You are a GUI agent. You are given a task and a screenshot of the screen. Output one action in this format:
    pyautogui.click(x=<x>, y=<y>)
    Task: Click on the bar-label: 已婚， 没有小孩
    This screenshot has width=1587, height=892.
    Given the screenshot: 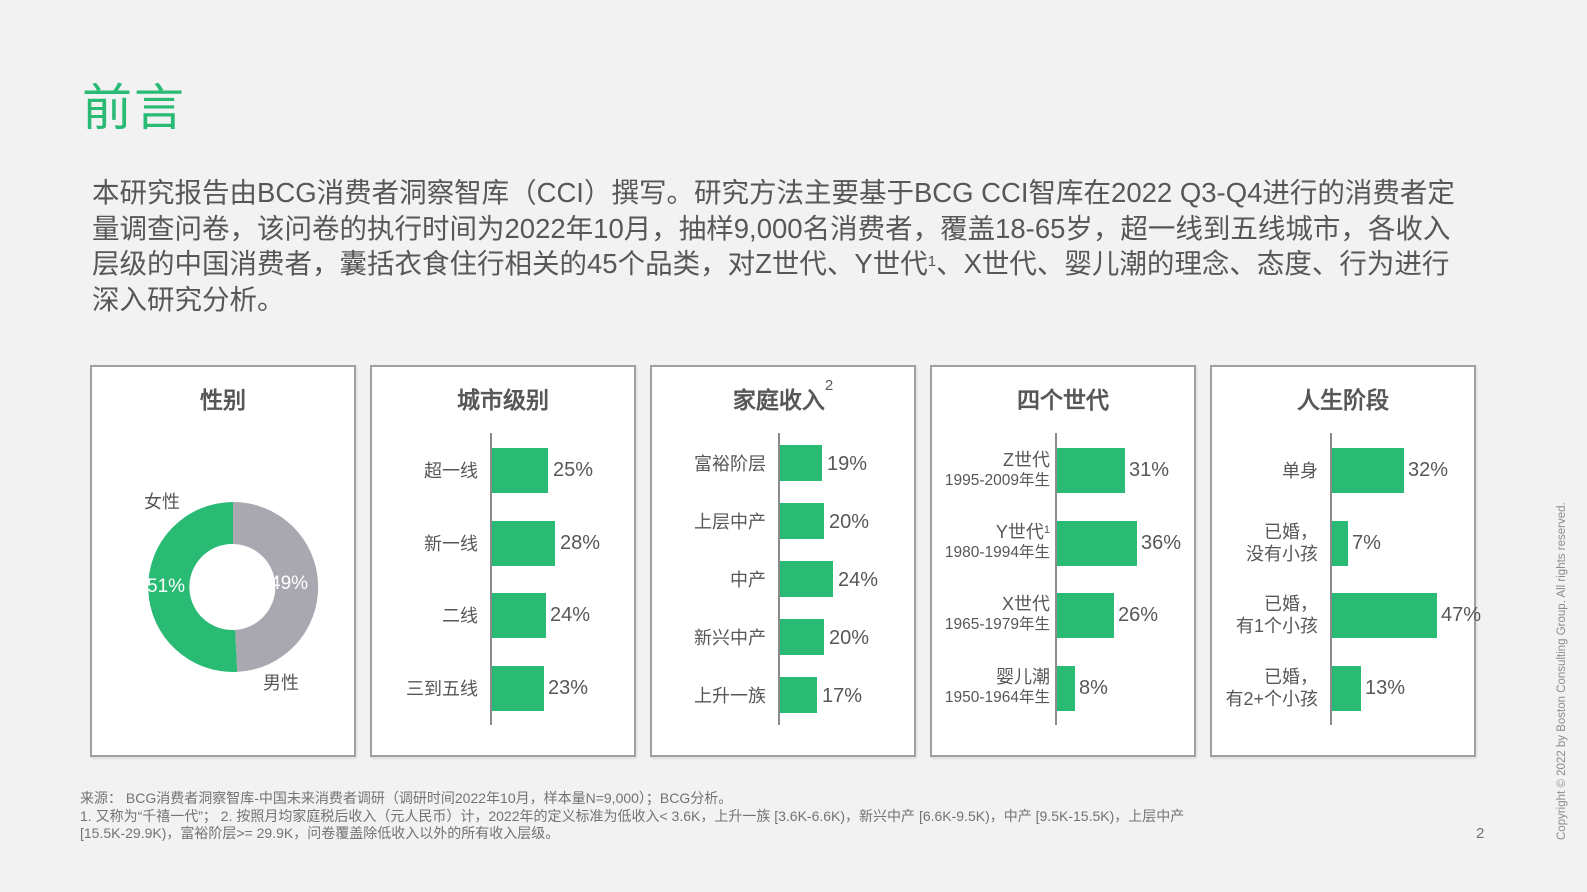 What is the action you would take?
    pyautogui.click(x=1265, y=543)
    